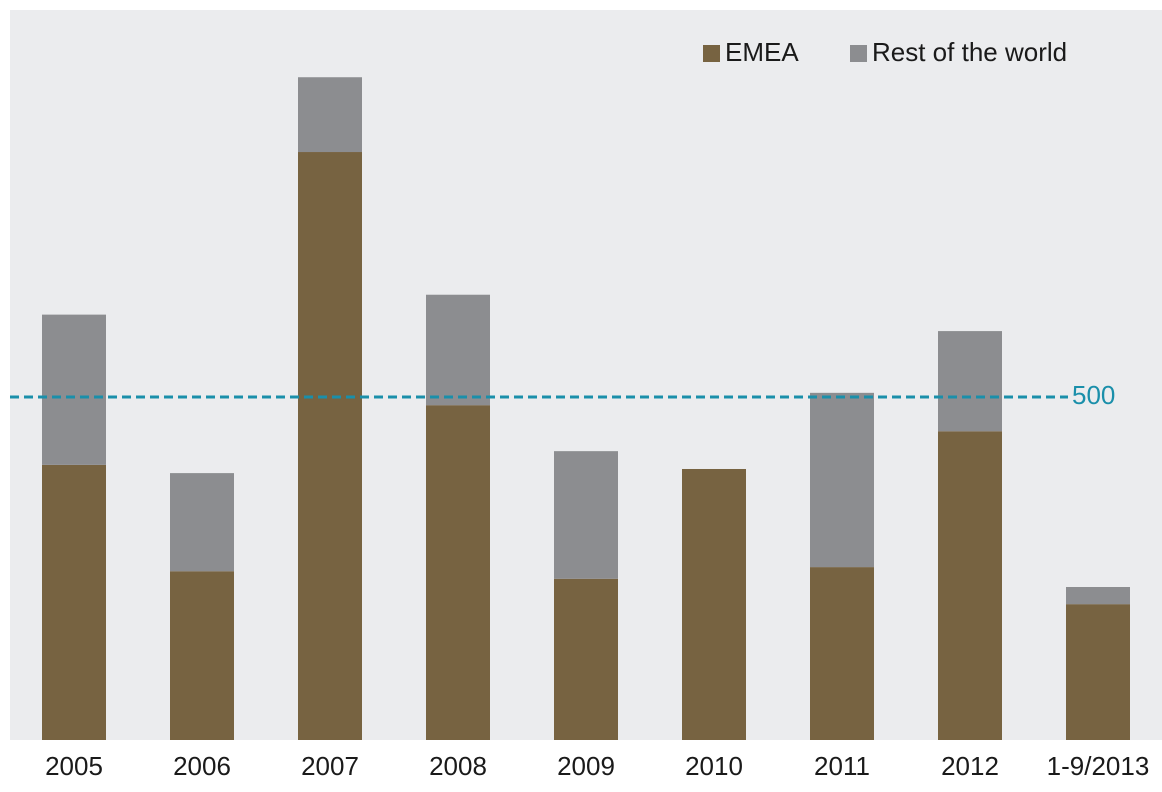  What do you see at coordinates (1093, 395) in the screenshot?
I see `reference-label: 500` at bounding box center [1093, 395].